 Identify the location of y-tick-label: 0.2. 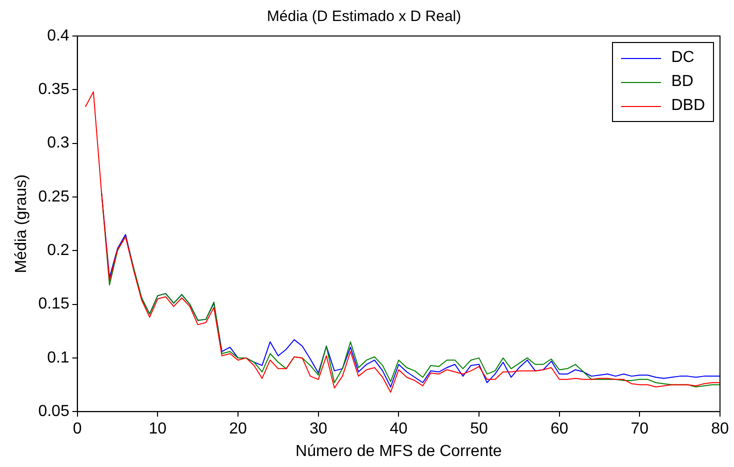
(58, 251).